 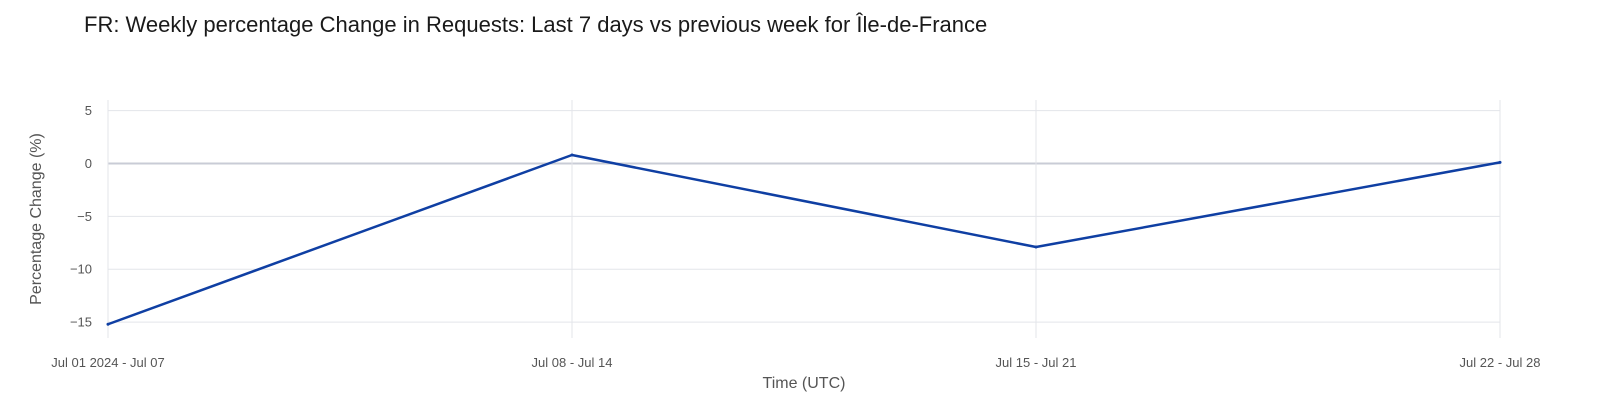 What do you see at coordinates (1036, 362) in the screenshot?
I see `x-tick-label: Jul 15 - Jul 21` at bounding box center [1036, 362].